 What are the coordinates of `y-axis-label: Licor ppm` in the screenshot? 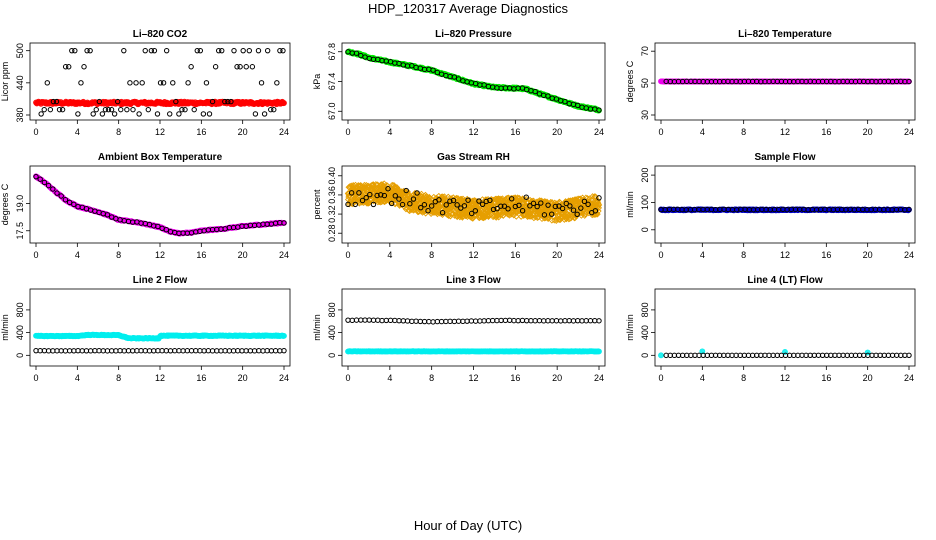 It's located at (5, 82).